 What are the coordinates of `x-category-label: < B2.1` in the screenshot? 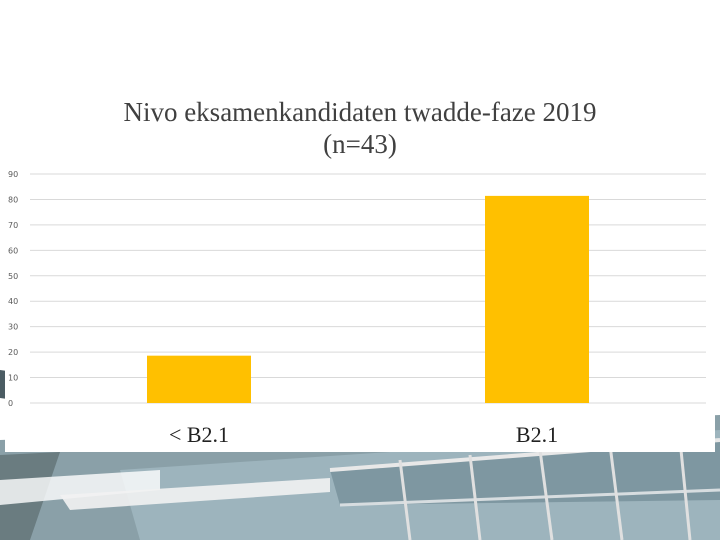 It's located at (199, 434).